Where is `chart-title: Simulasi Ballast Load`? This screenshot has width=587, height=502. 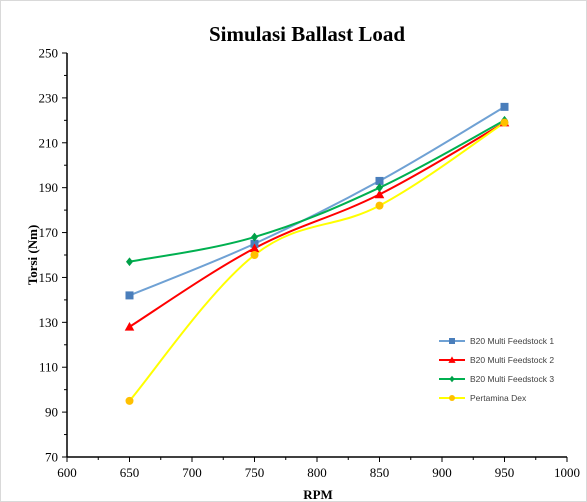 chart-title: Simulasi Ballast Load is located at coordinates (307, 34).